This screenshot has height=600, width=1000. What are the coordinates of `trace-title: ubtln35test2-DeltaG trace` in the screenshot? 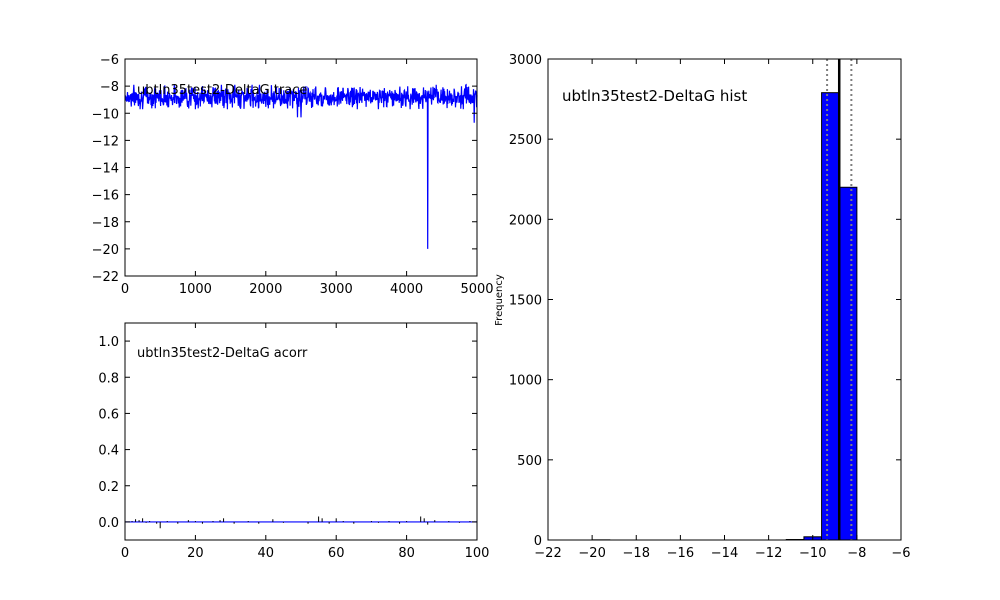 It's located at (222, 90).